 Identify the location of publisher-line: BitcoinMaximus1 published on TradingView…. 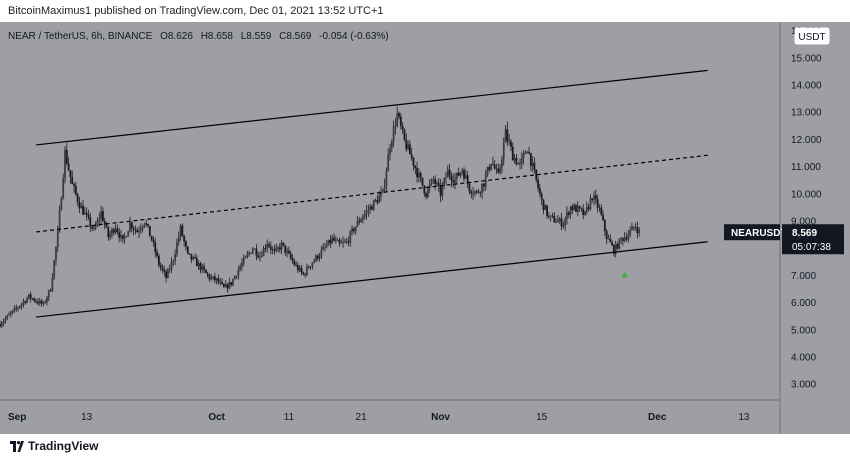
(196, 11).